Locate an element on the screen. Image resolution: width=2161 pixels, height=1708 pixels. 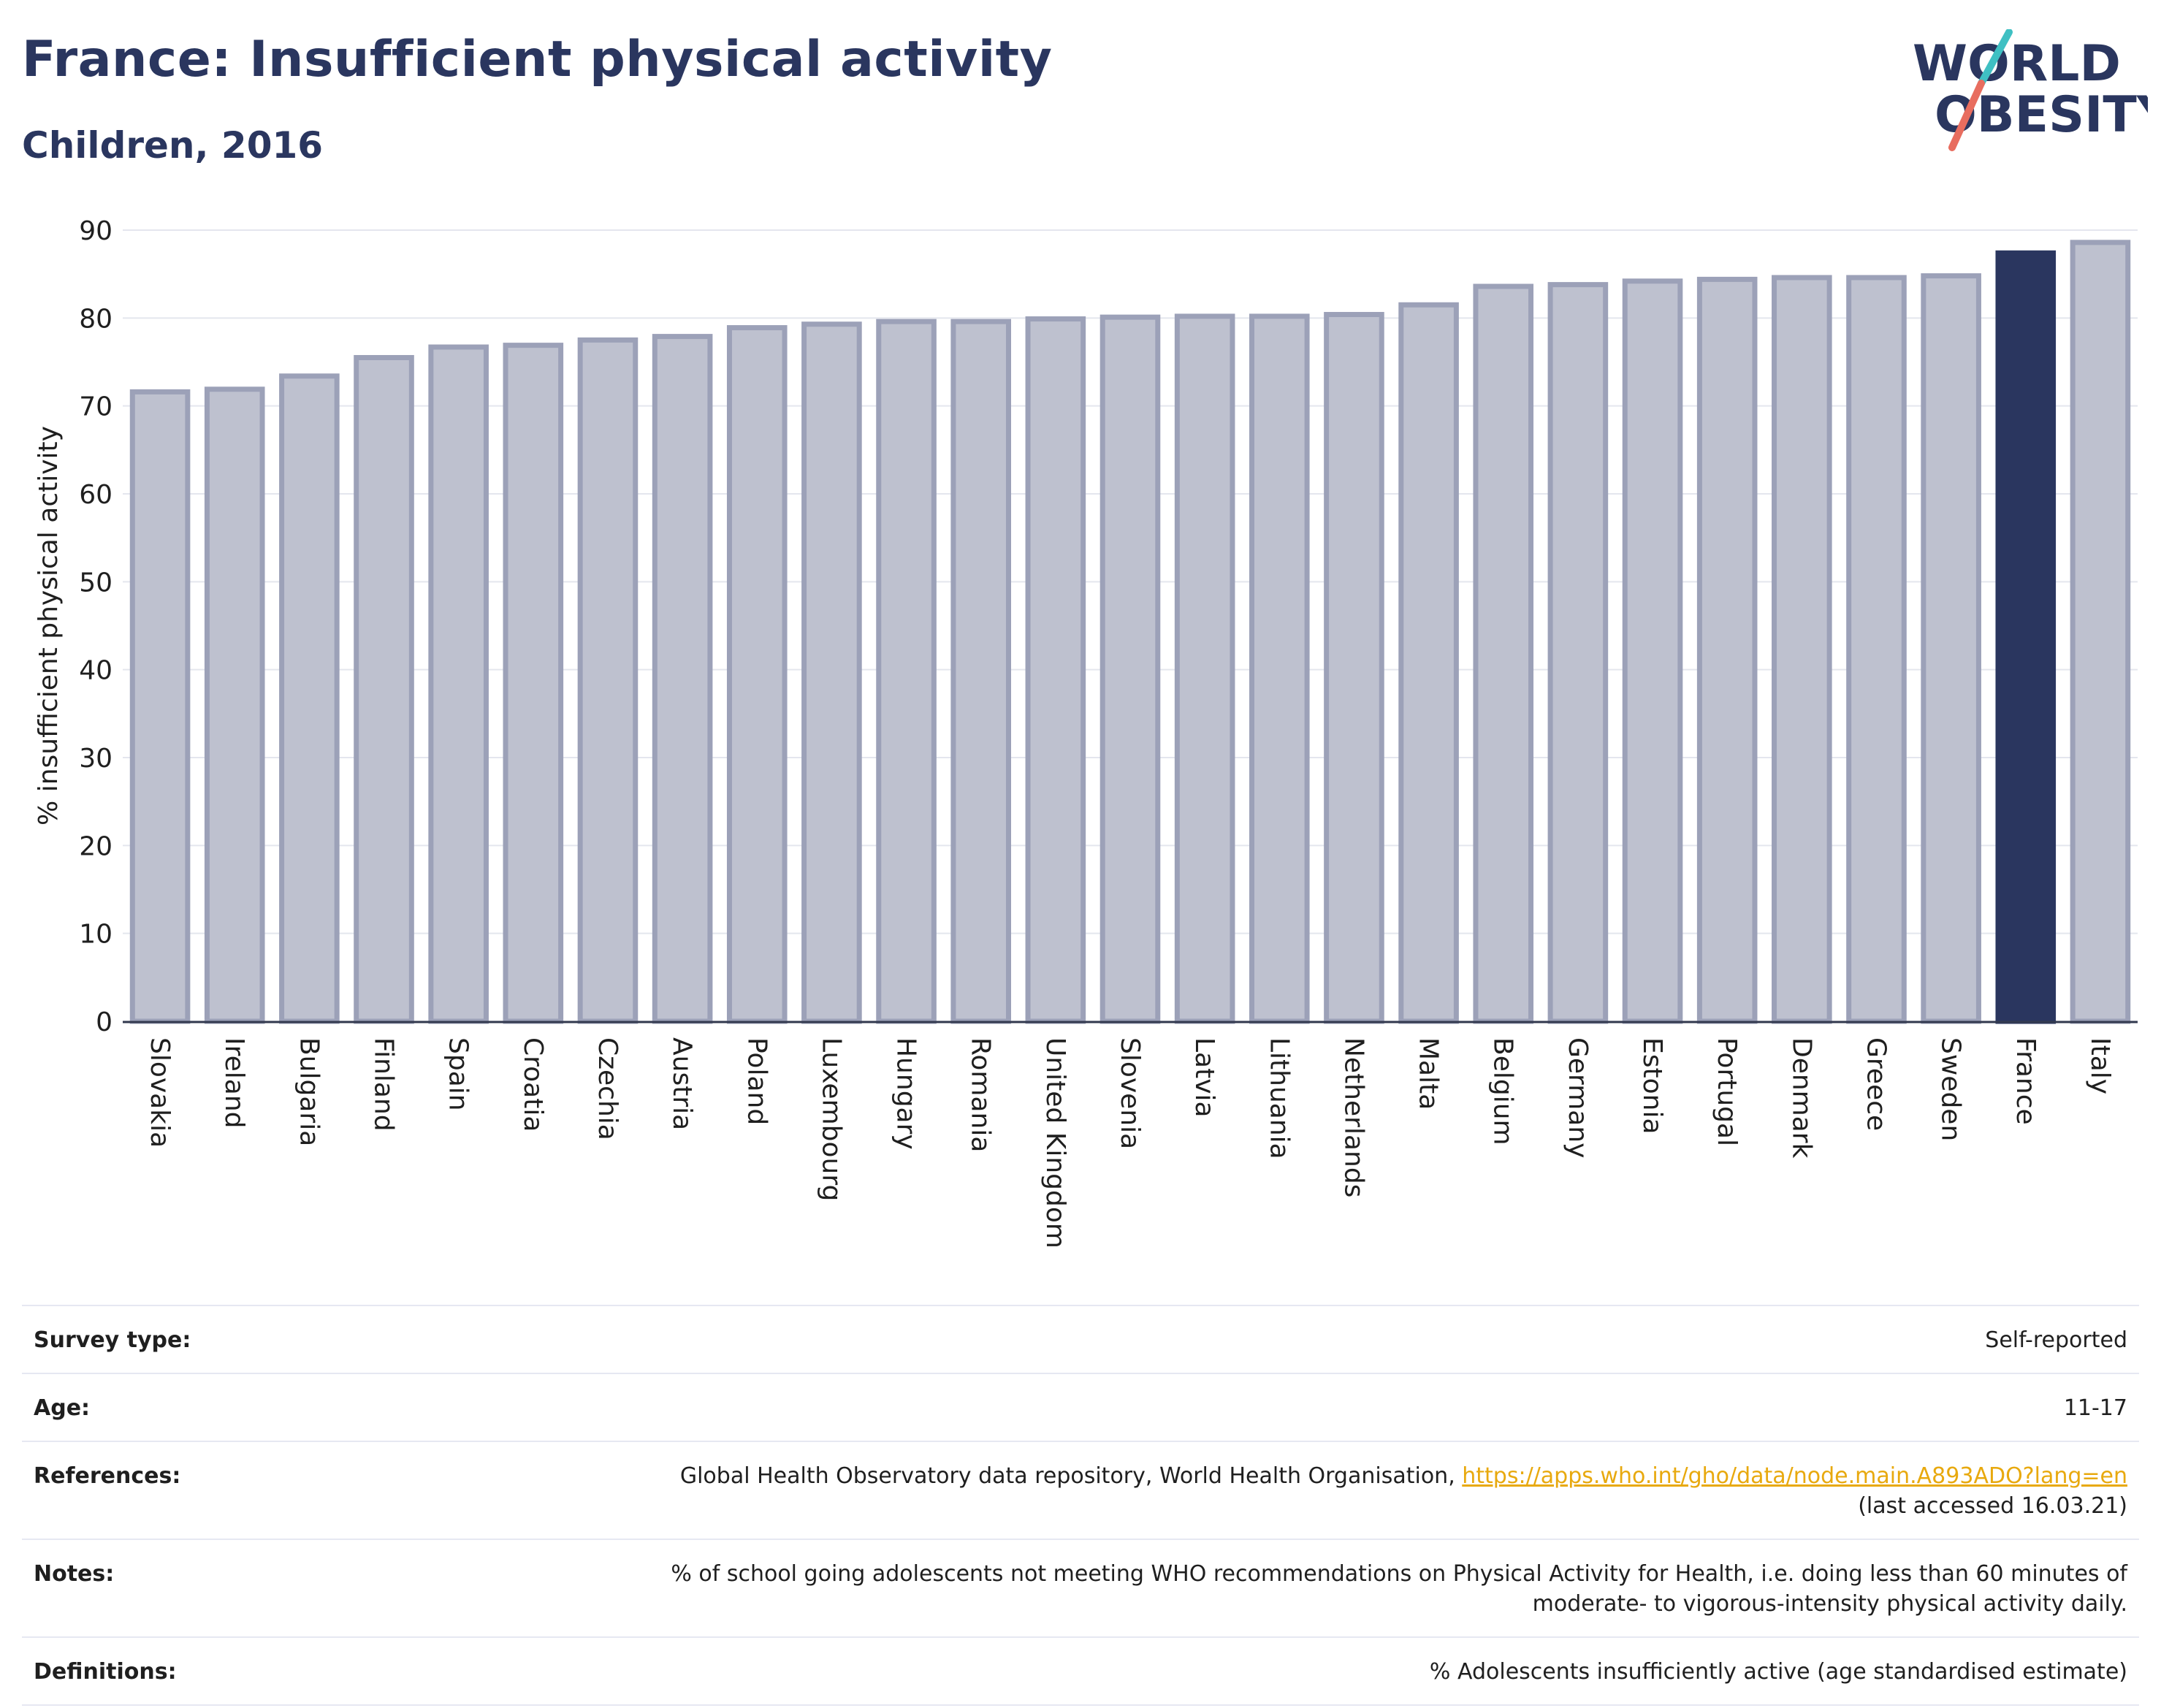
meta-row-age: Age: 11-17 is located at coordinates (1080, 1407).